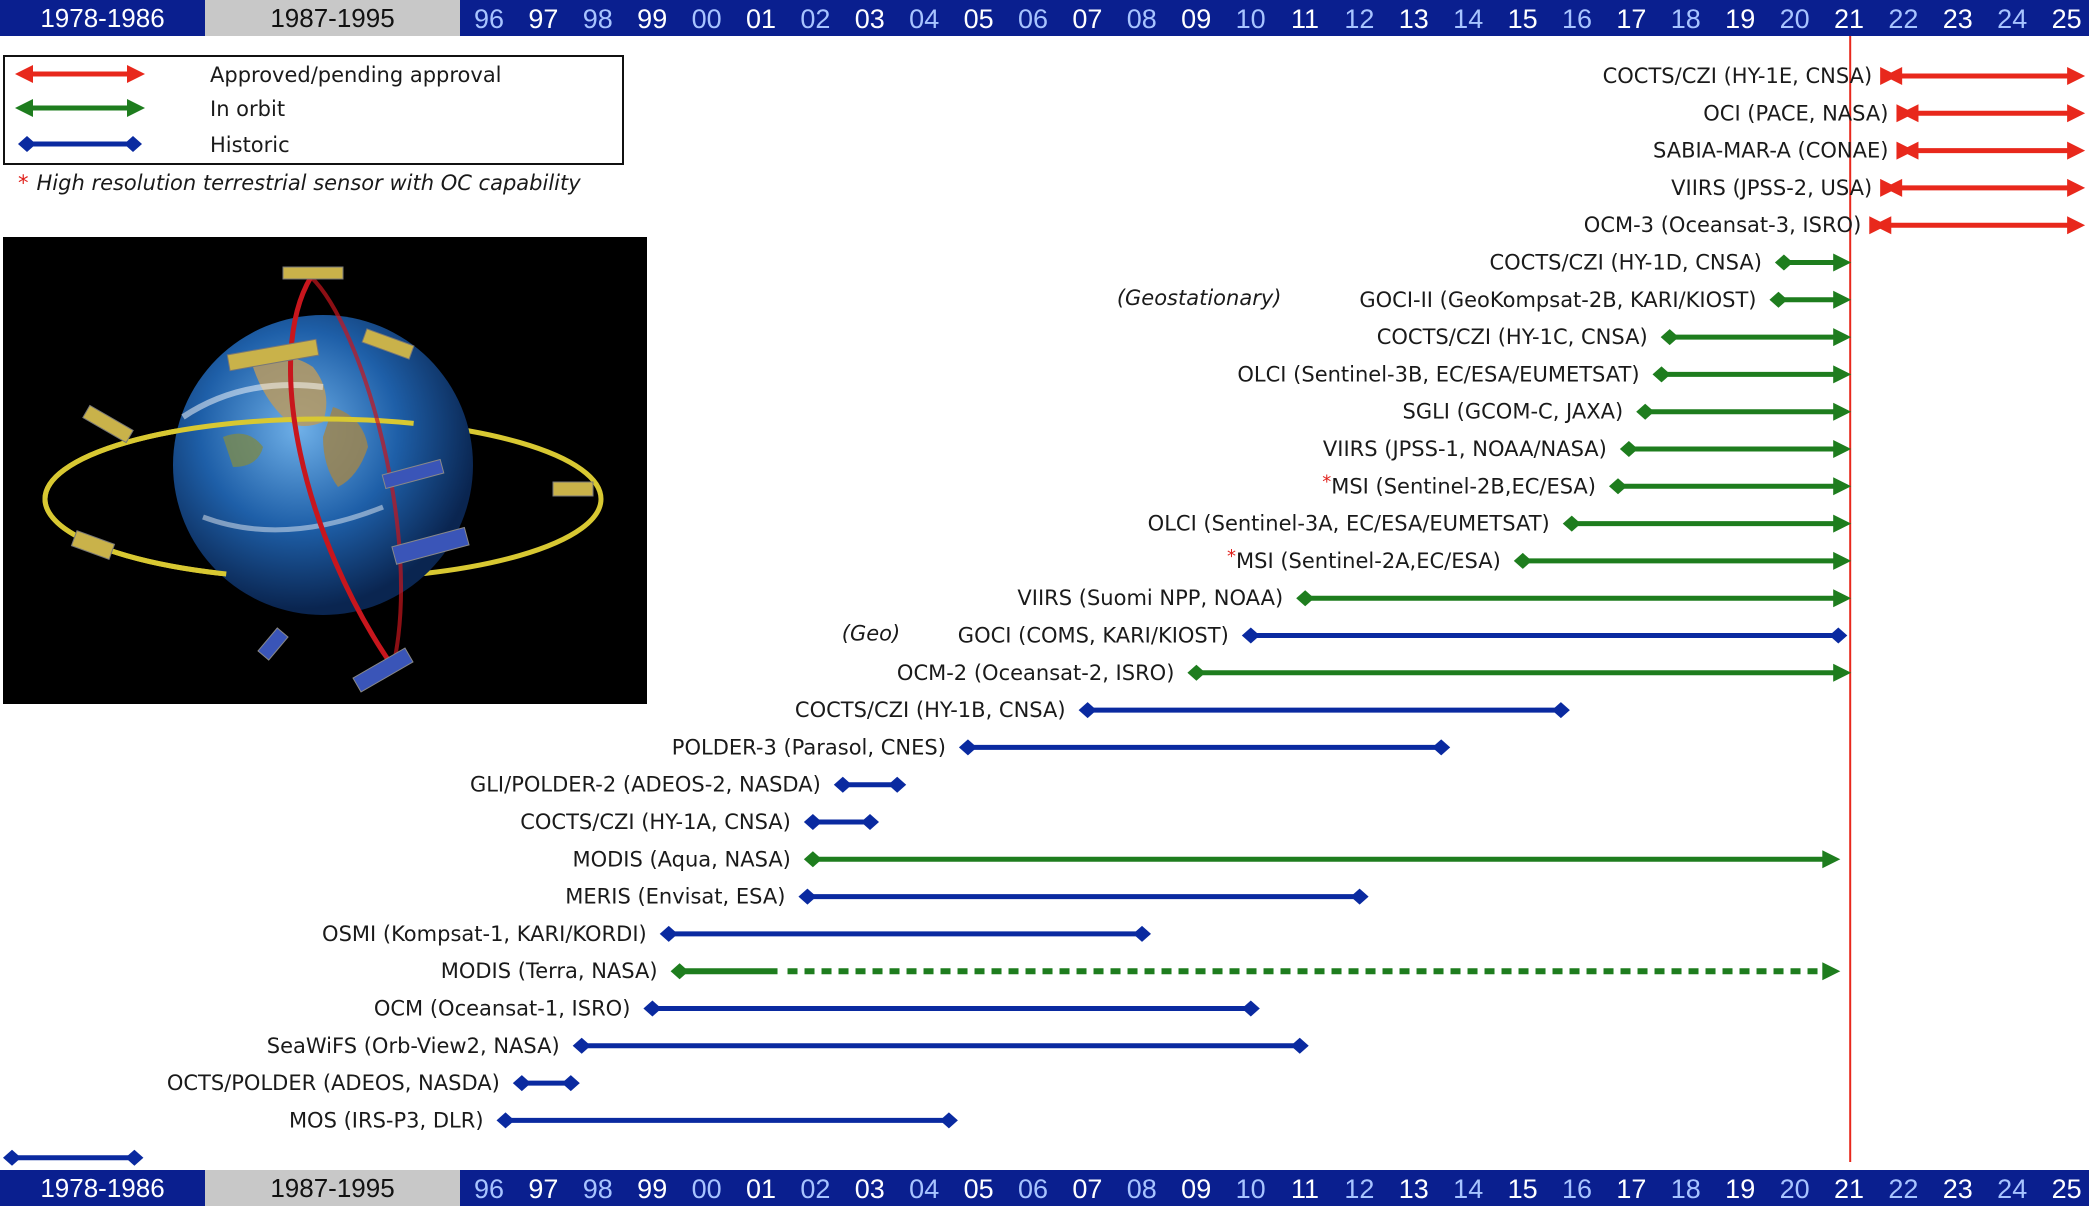 Image resolution: width=2089 pixels, height=1206 pixels. I want to click on bottom-year-tick-13: 13, so click(1414, 1189).